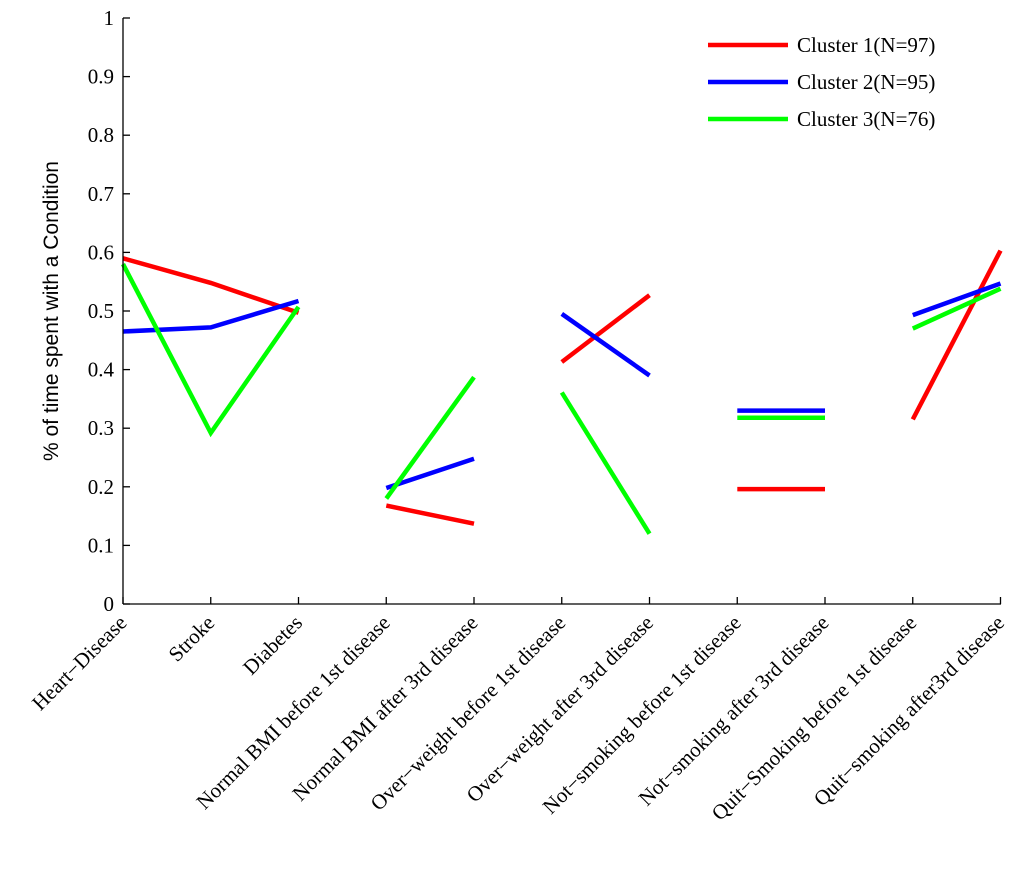 This screenshot has width=1024, height=890. Describe the element at coordinates (101, 428) in the screenshot. I see `y-tick-label: 0.3` at that location.